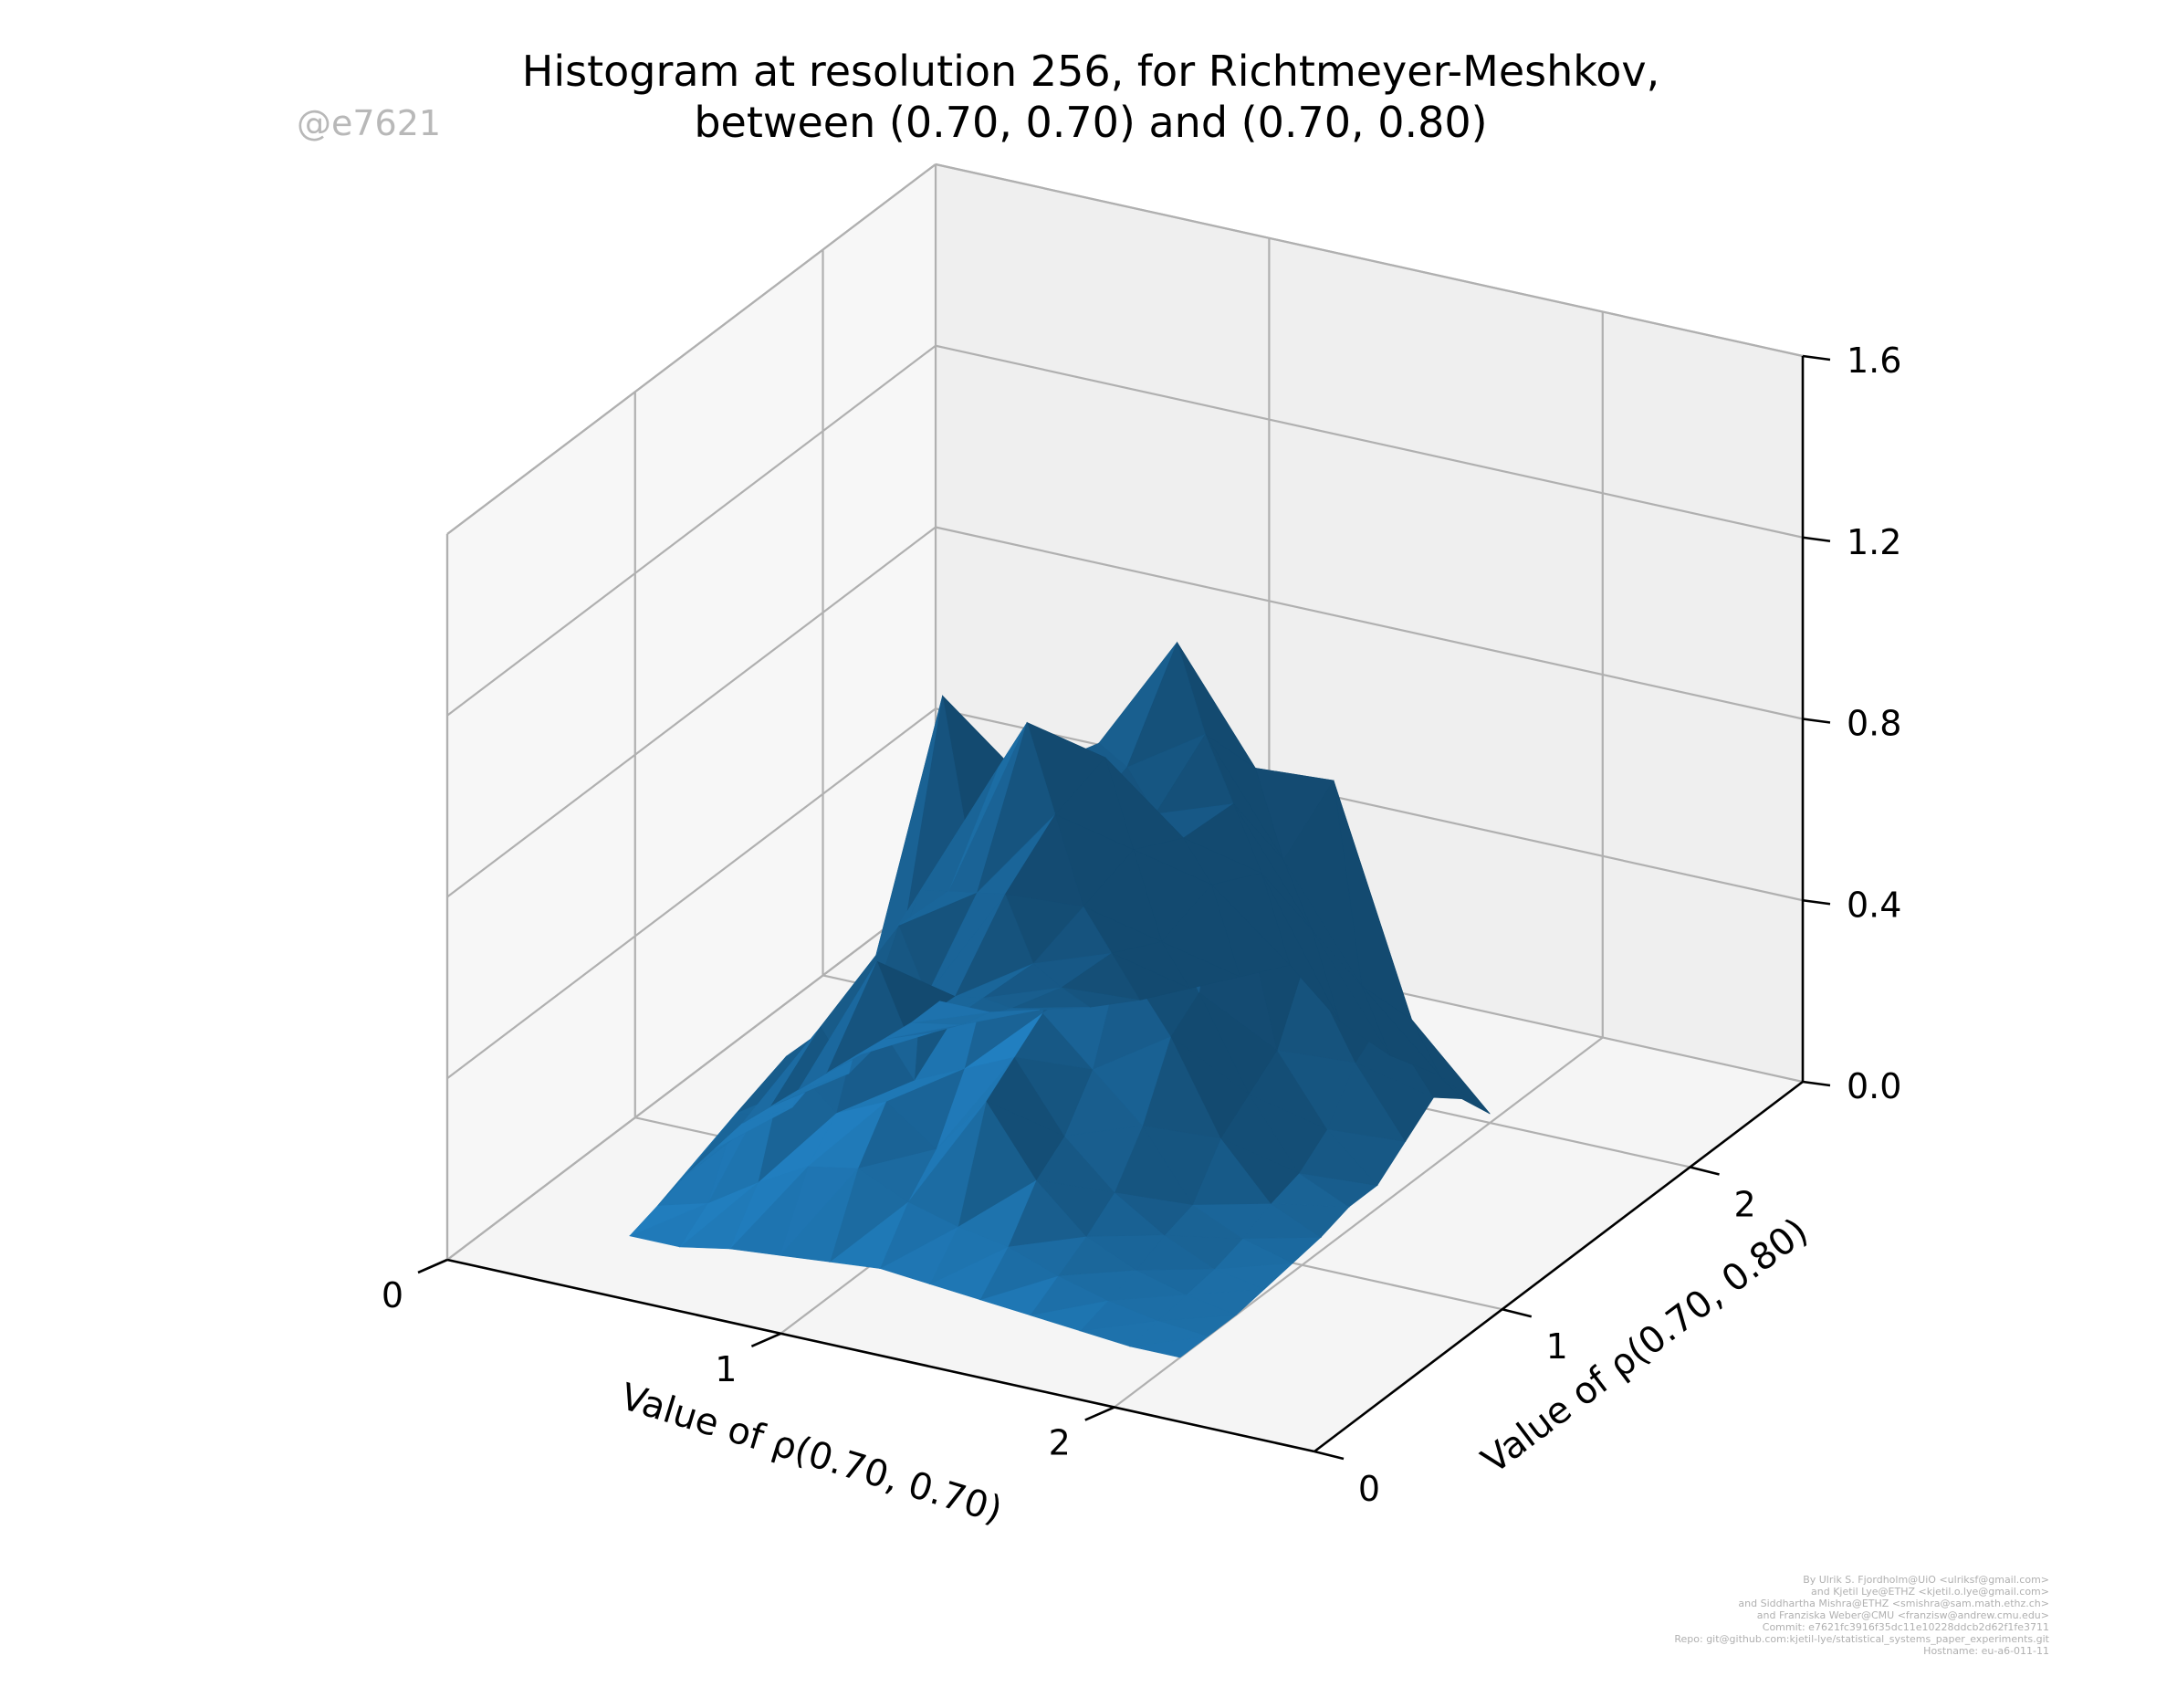 The image size is (2177, 1708). What do you see at coordinates (811, 1454) in the screenshot?
I see `x-axis-label: Value of ρ(0.70, 0.70)` at bounding box center [811, 1454].